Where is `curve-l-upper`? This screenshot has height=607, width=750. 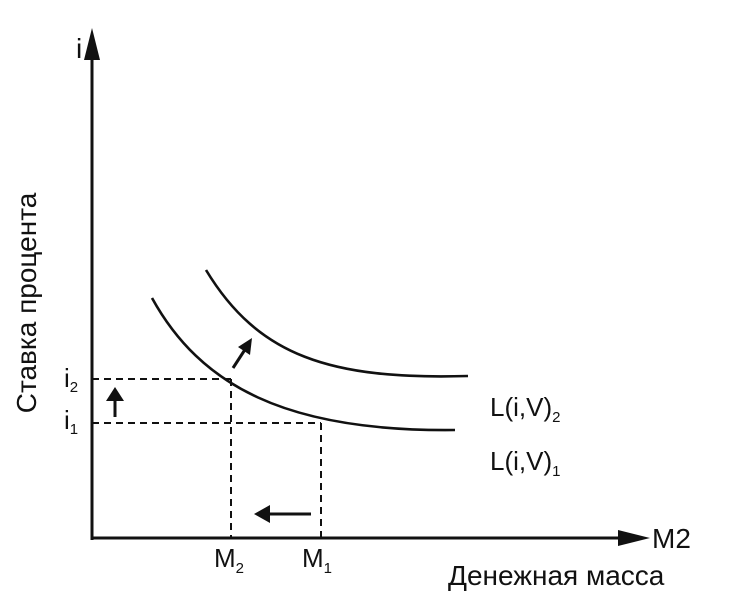
curve-l-upper is located at coordinates (336, 323).